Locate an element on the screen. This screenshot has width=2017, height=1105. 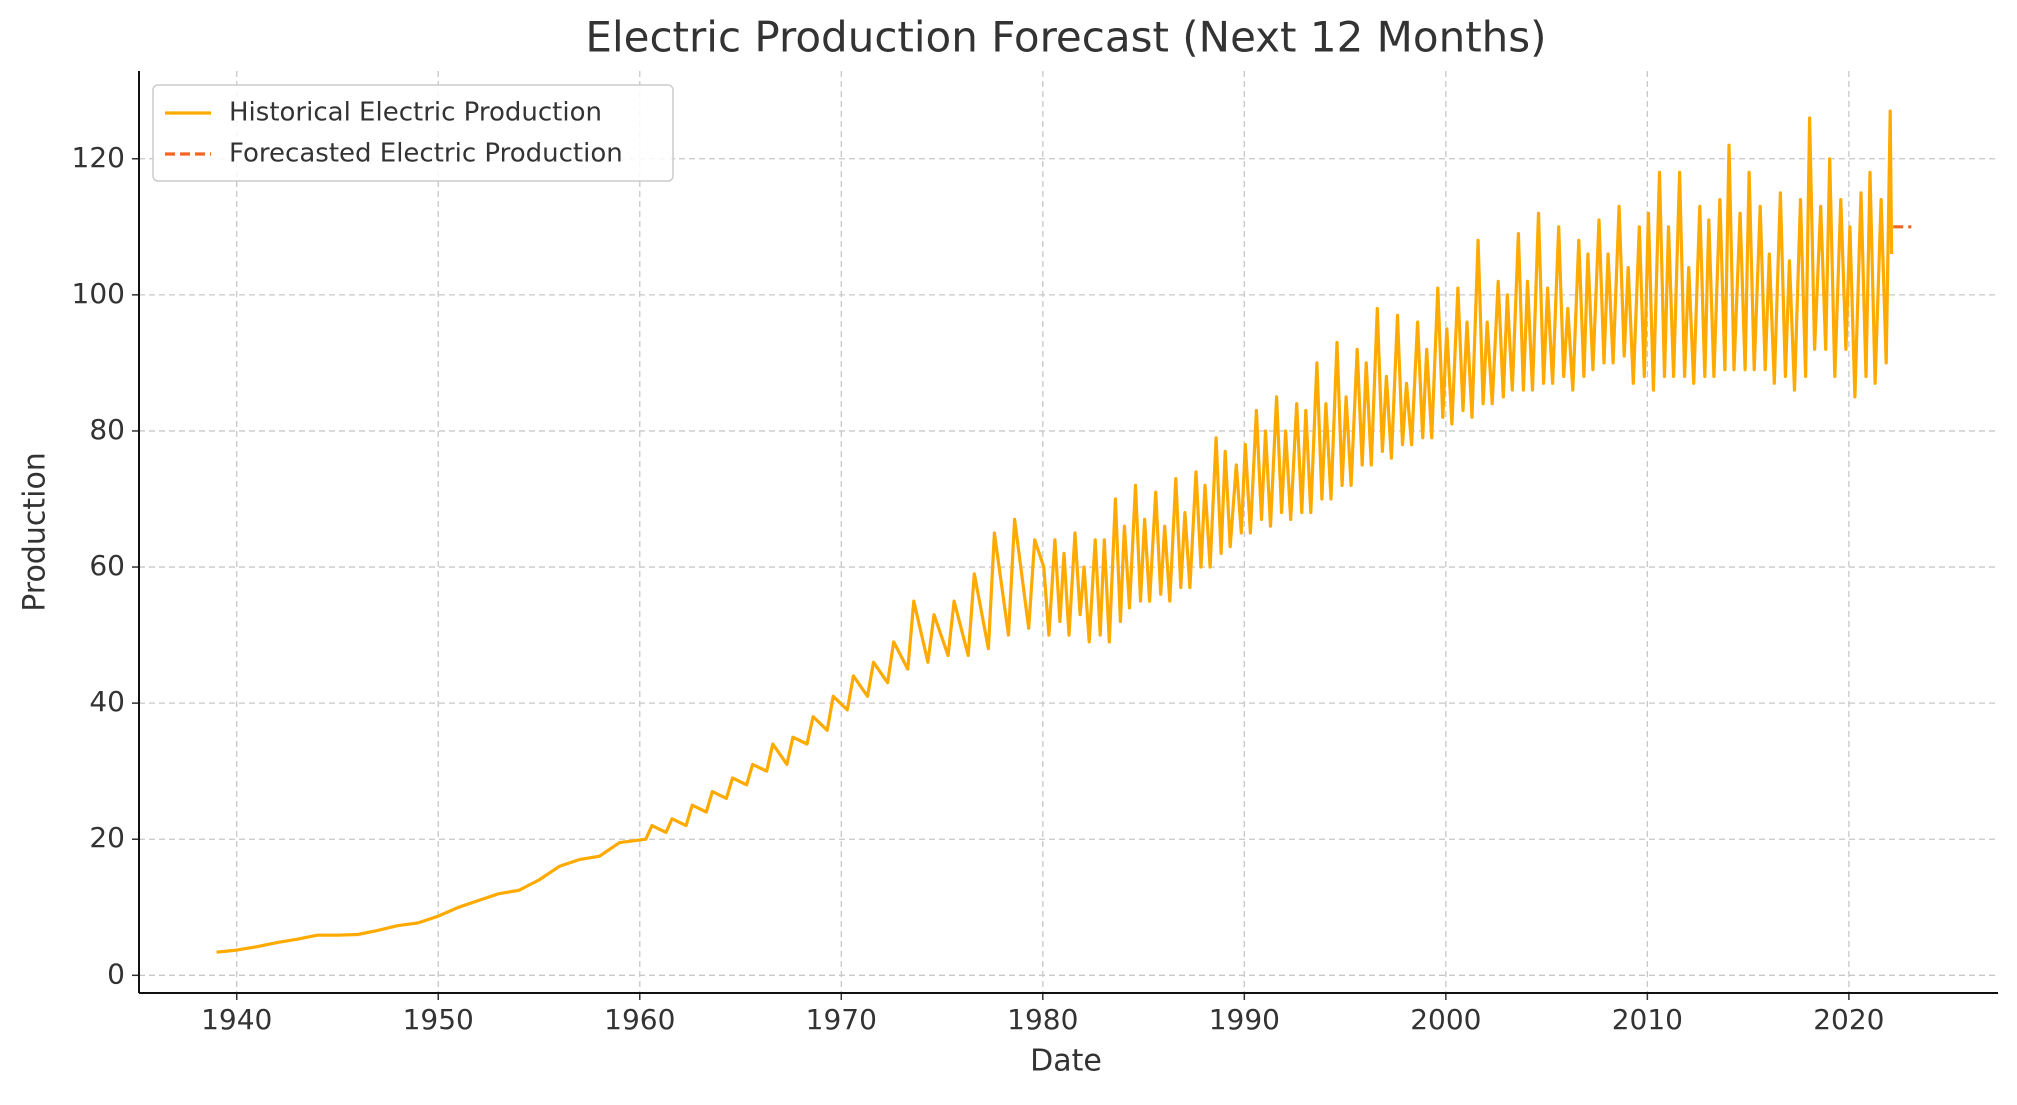
y-axis-label: Production is located at coordinates (35, 532).